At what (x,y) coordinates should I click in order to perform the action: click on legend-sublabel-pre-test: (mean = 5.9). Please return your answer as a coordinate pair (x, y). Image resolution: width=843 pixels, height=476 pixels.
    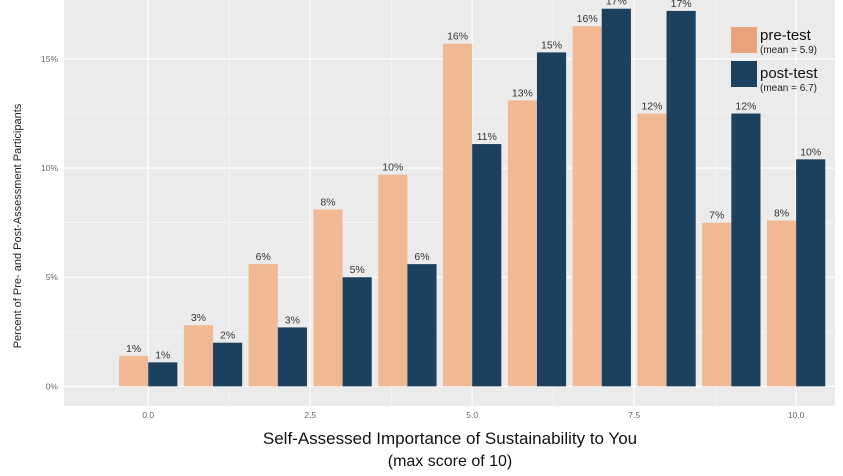
    Looking at the image, I should click on (788, 50).